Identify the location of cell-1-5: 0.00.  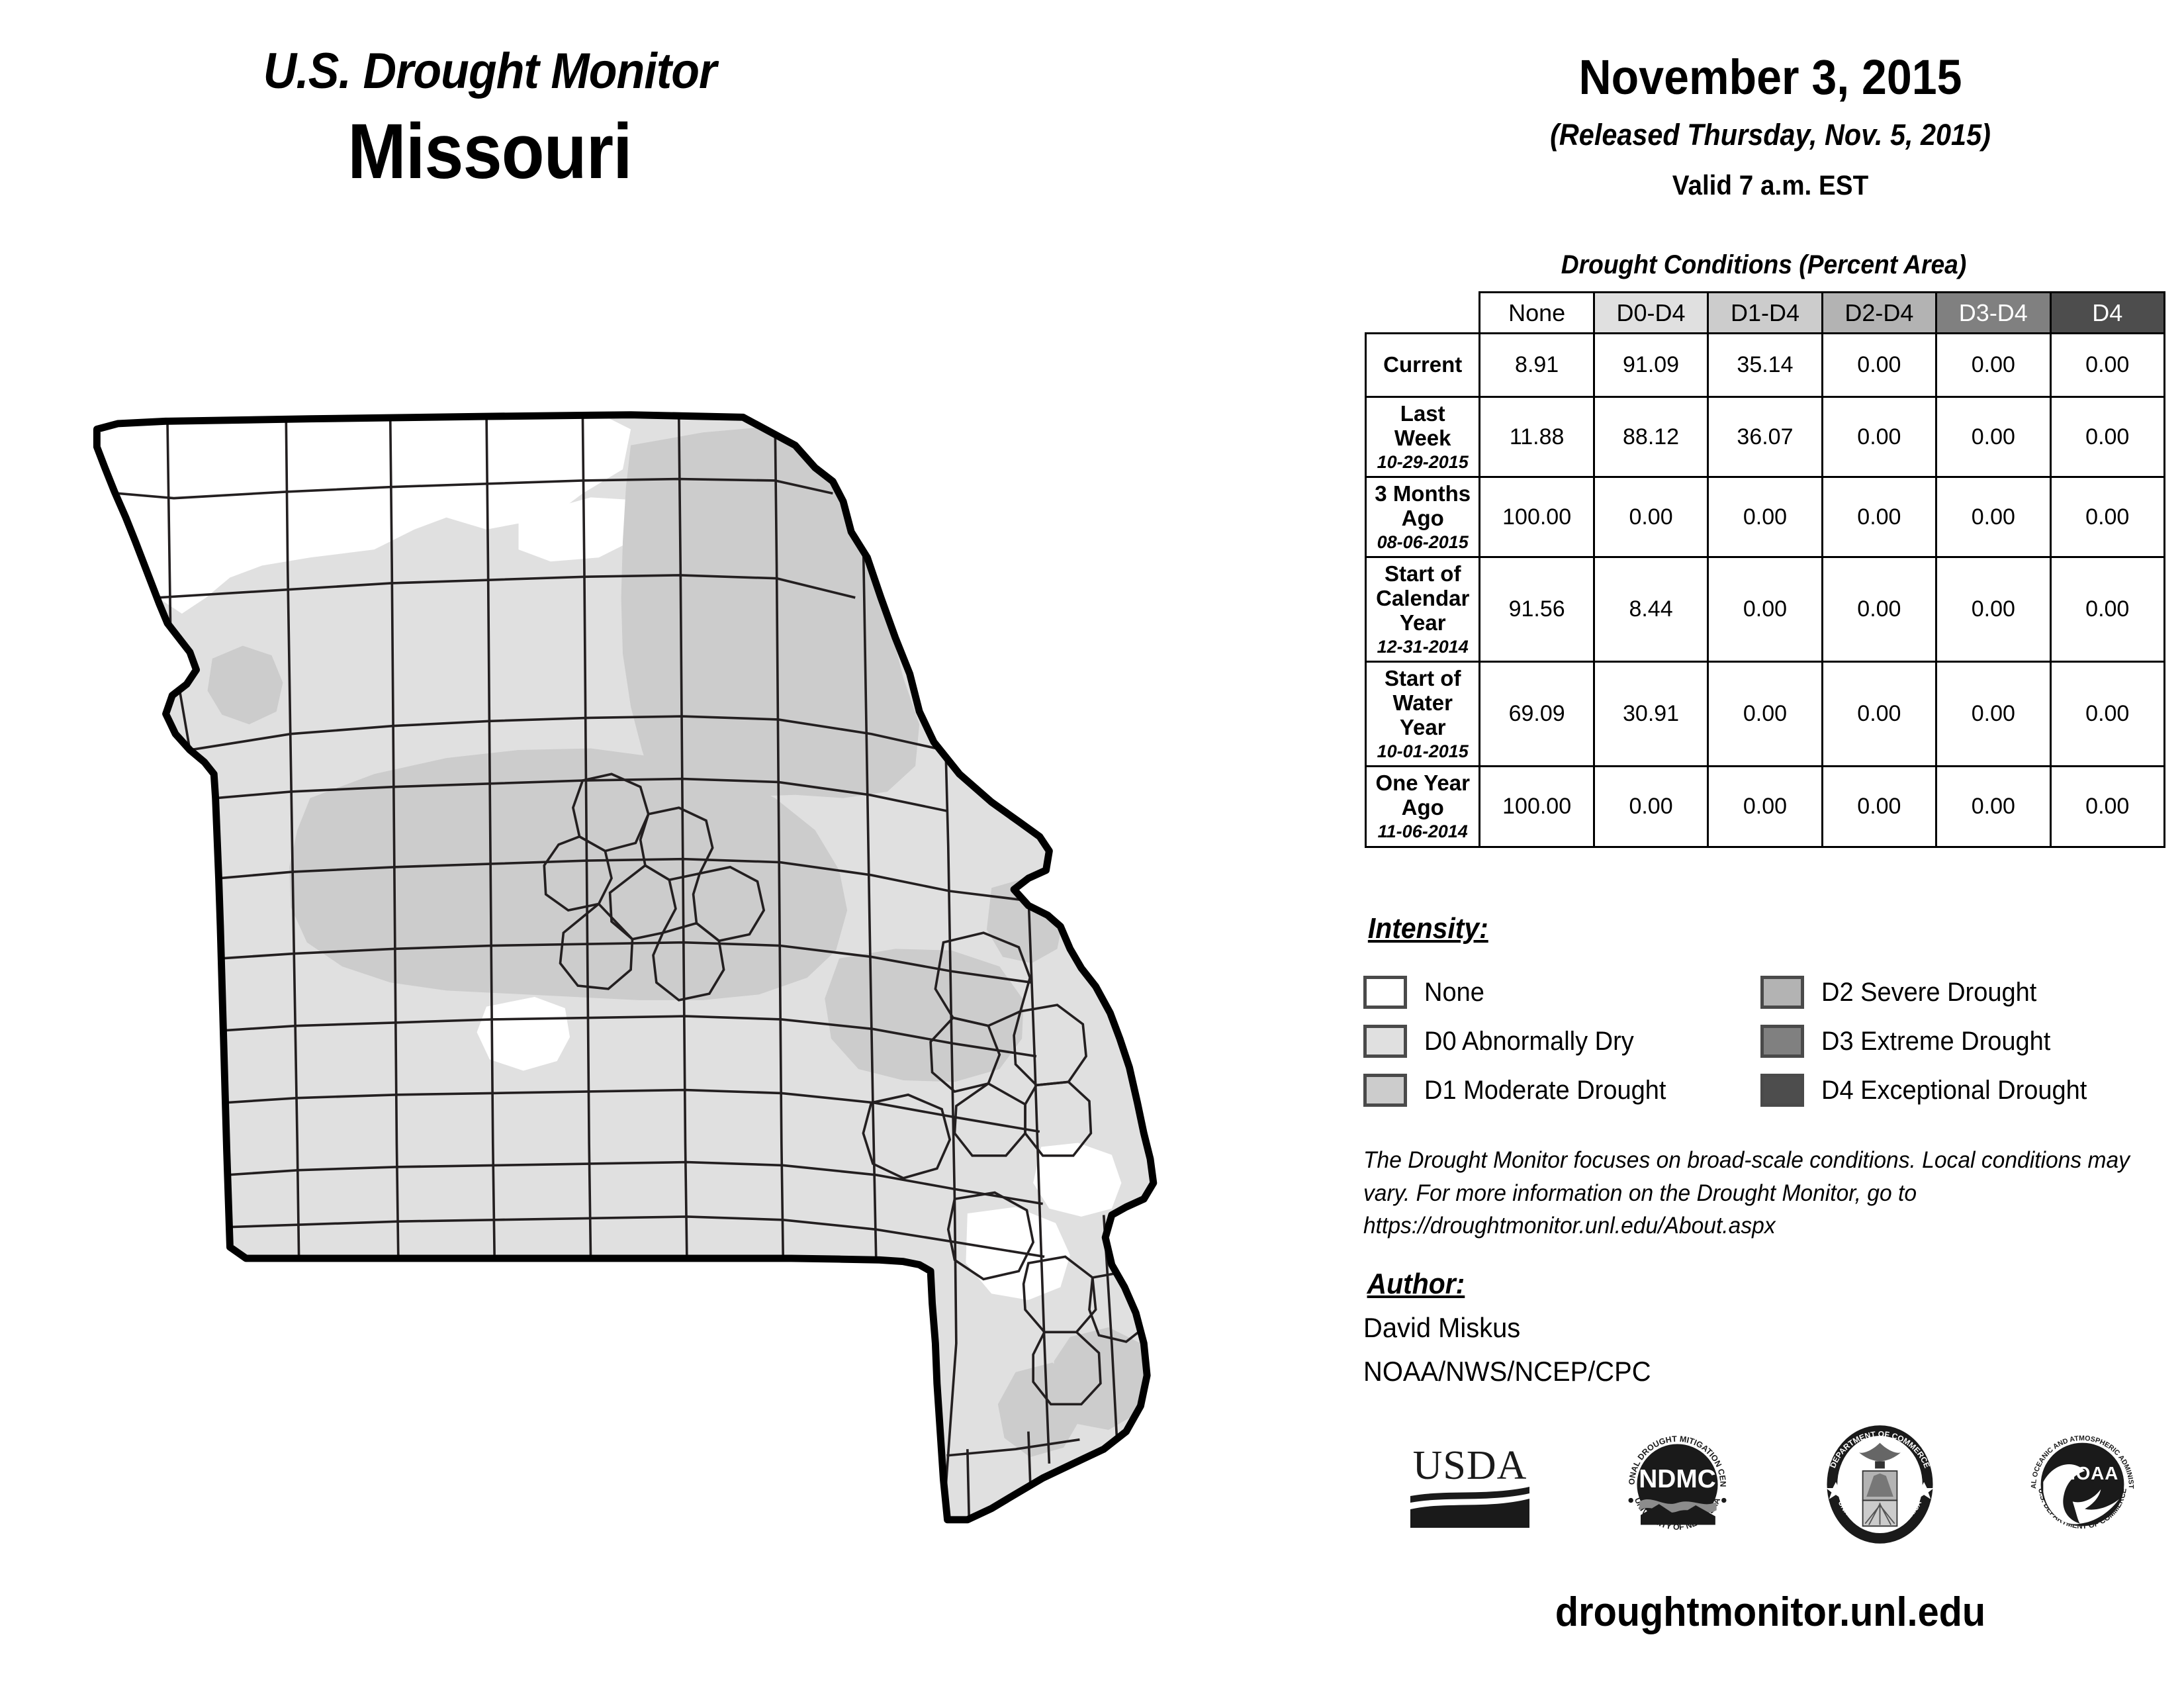
(2107, 437).